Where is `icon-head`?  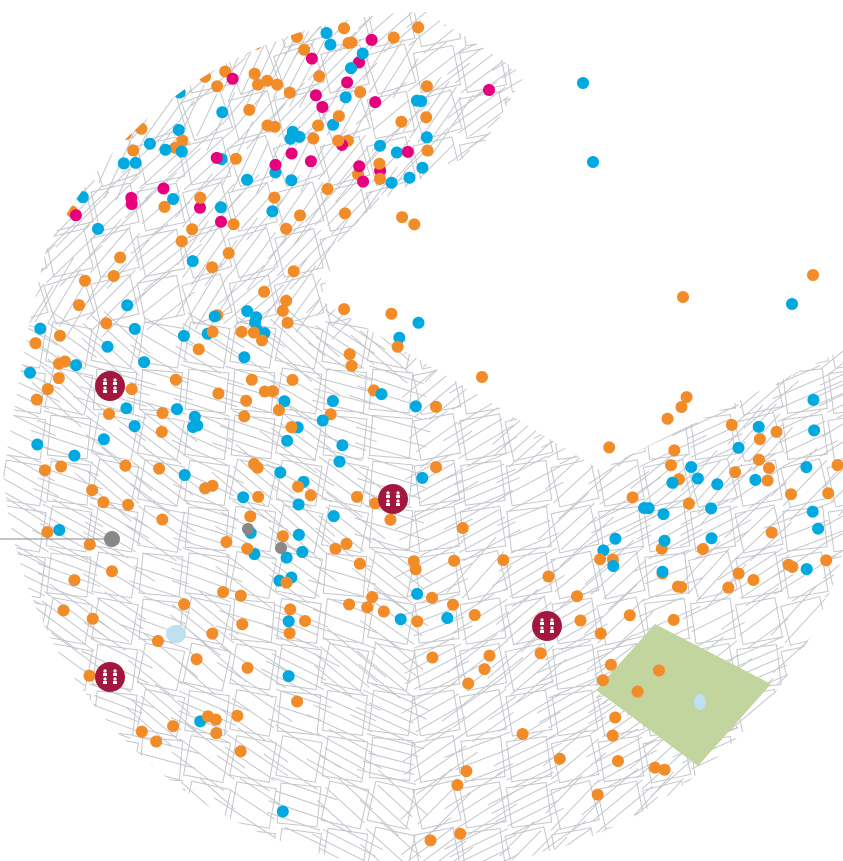 icon-head is located at coordinates (398, 501).